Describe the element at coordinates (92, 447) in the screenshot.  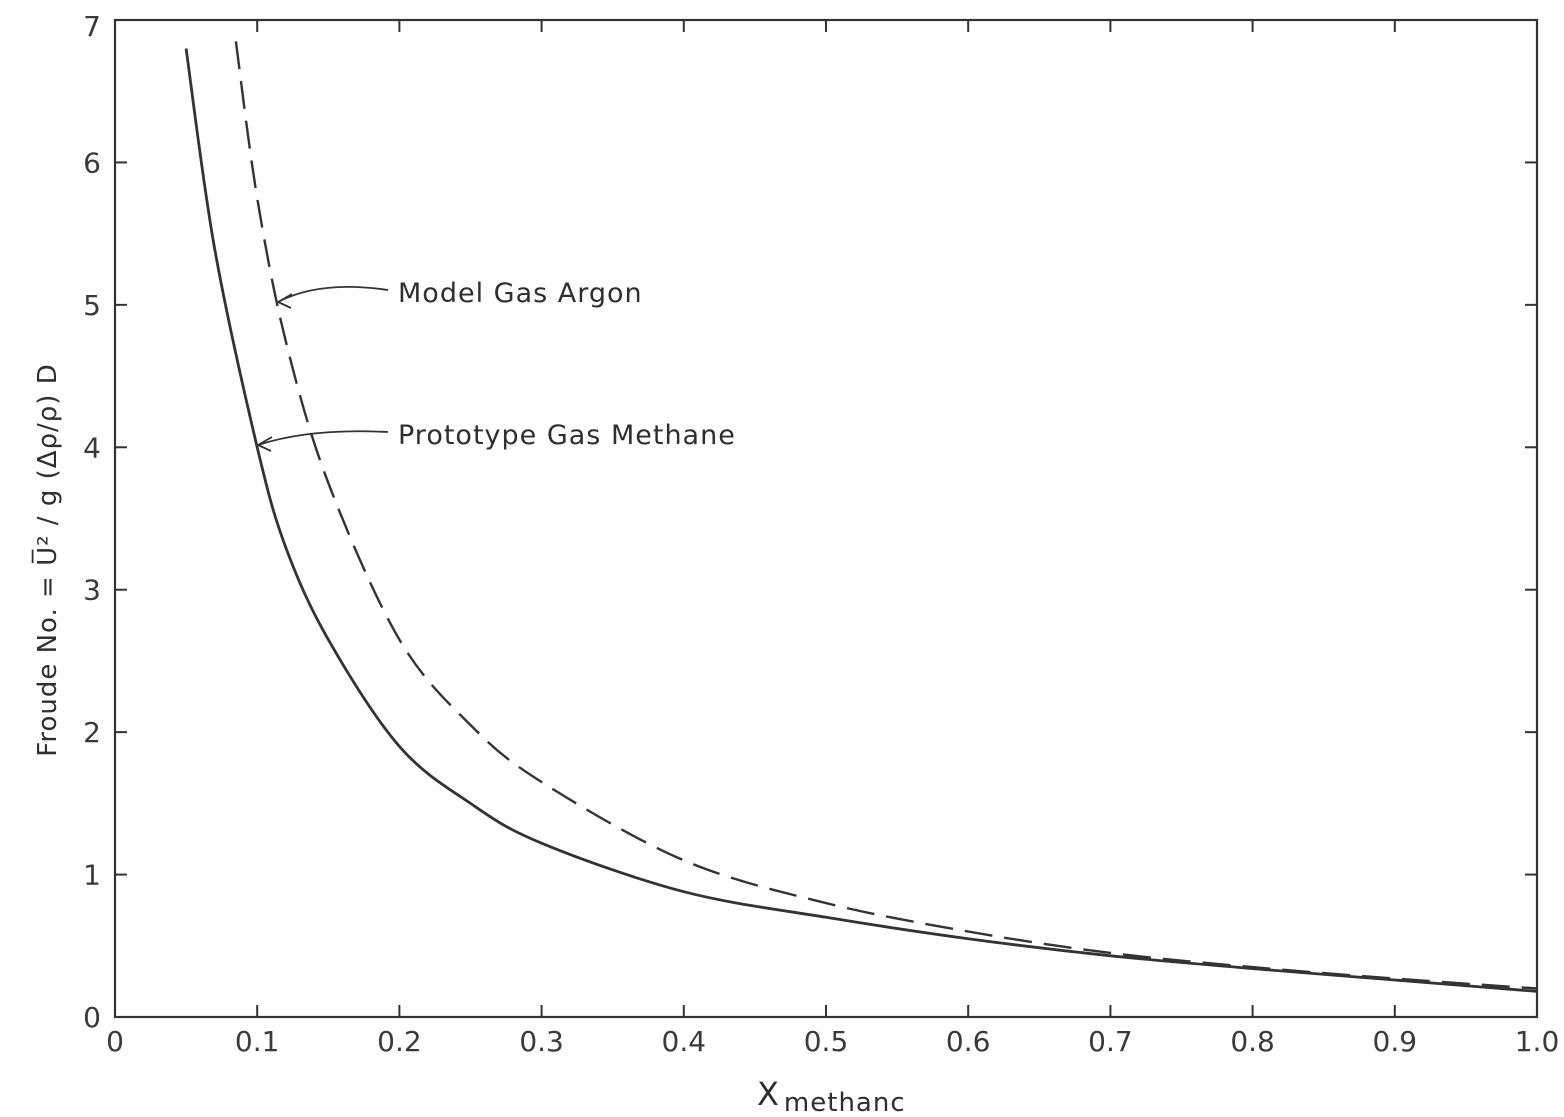
I see `y-tick-label: 4` at that location.